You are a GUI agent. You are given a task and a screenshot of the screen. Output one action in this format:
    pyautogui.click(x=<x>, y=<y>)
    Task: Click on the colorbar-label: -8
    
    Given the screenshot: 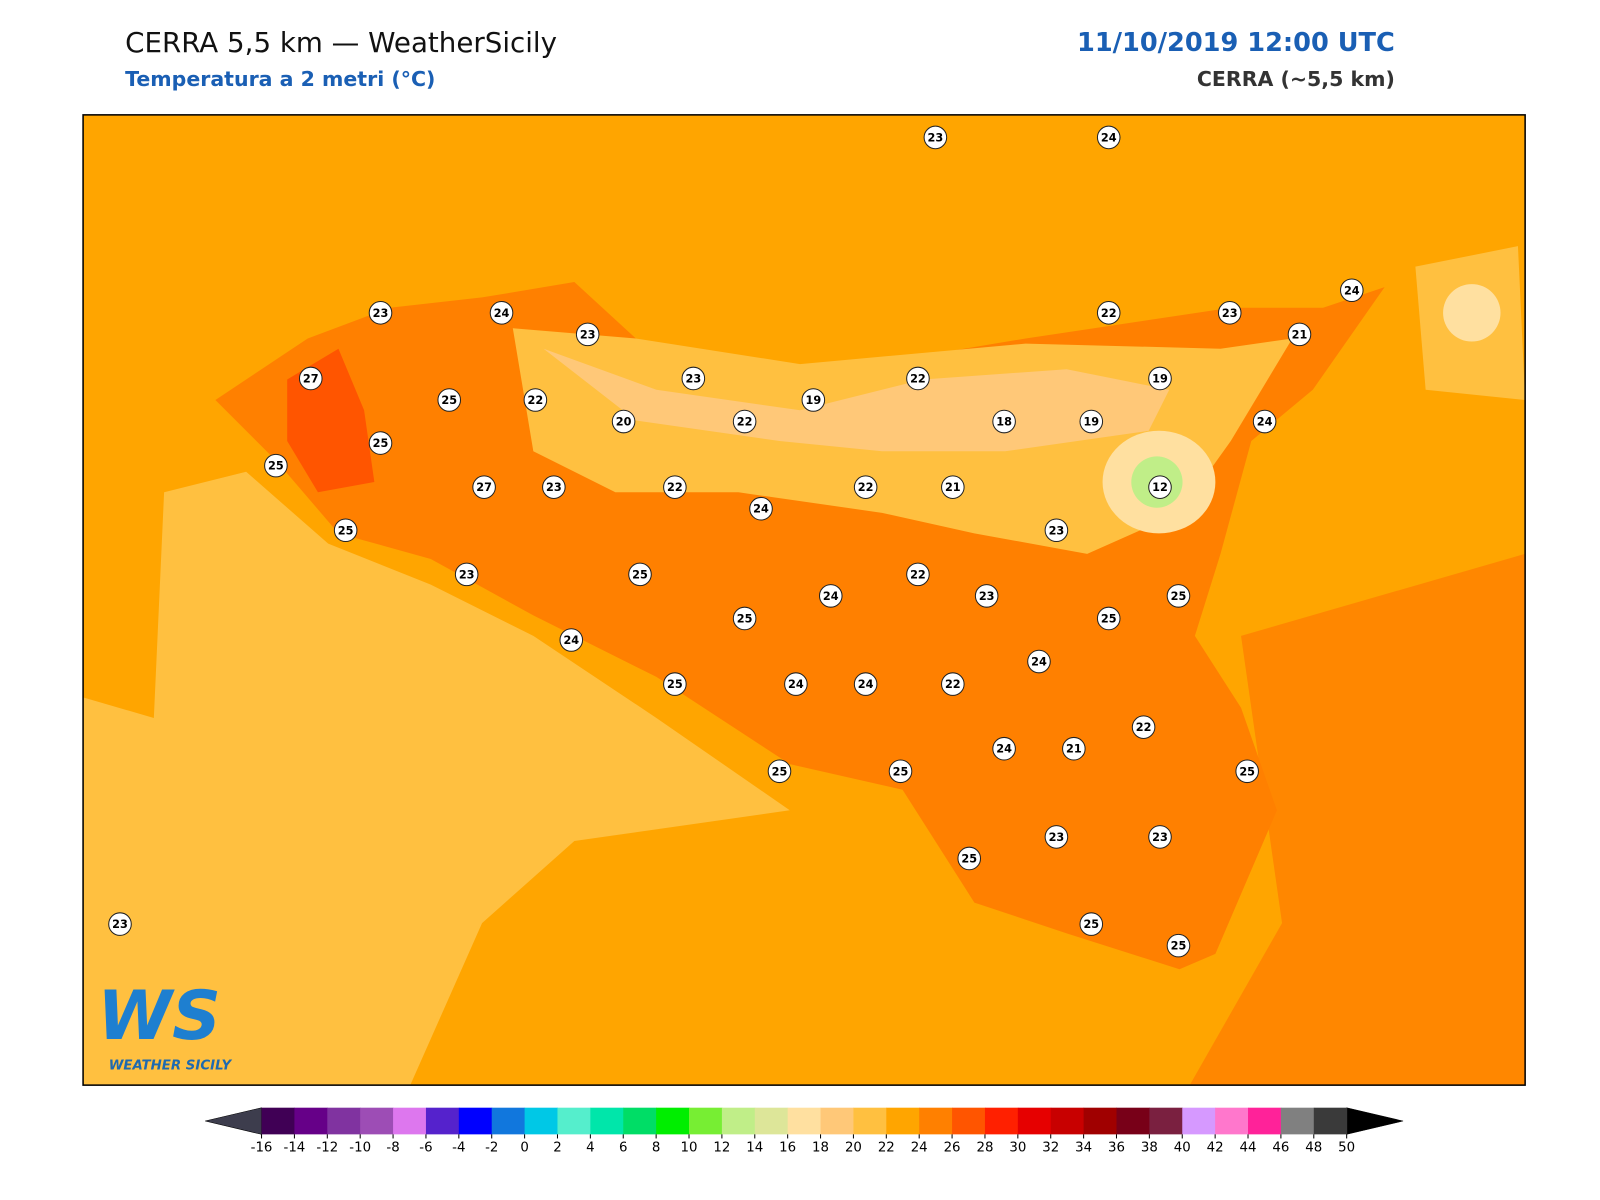 What is the action you would take?
    pyautogui.click(x=392, y=1148)
    